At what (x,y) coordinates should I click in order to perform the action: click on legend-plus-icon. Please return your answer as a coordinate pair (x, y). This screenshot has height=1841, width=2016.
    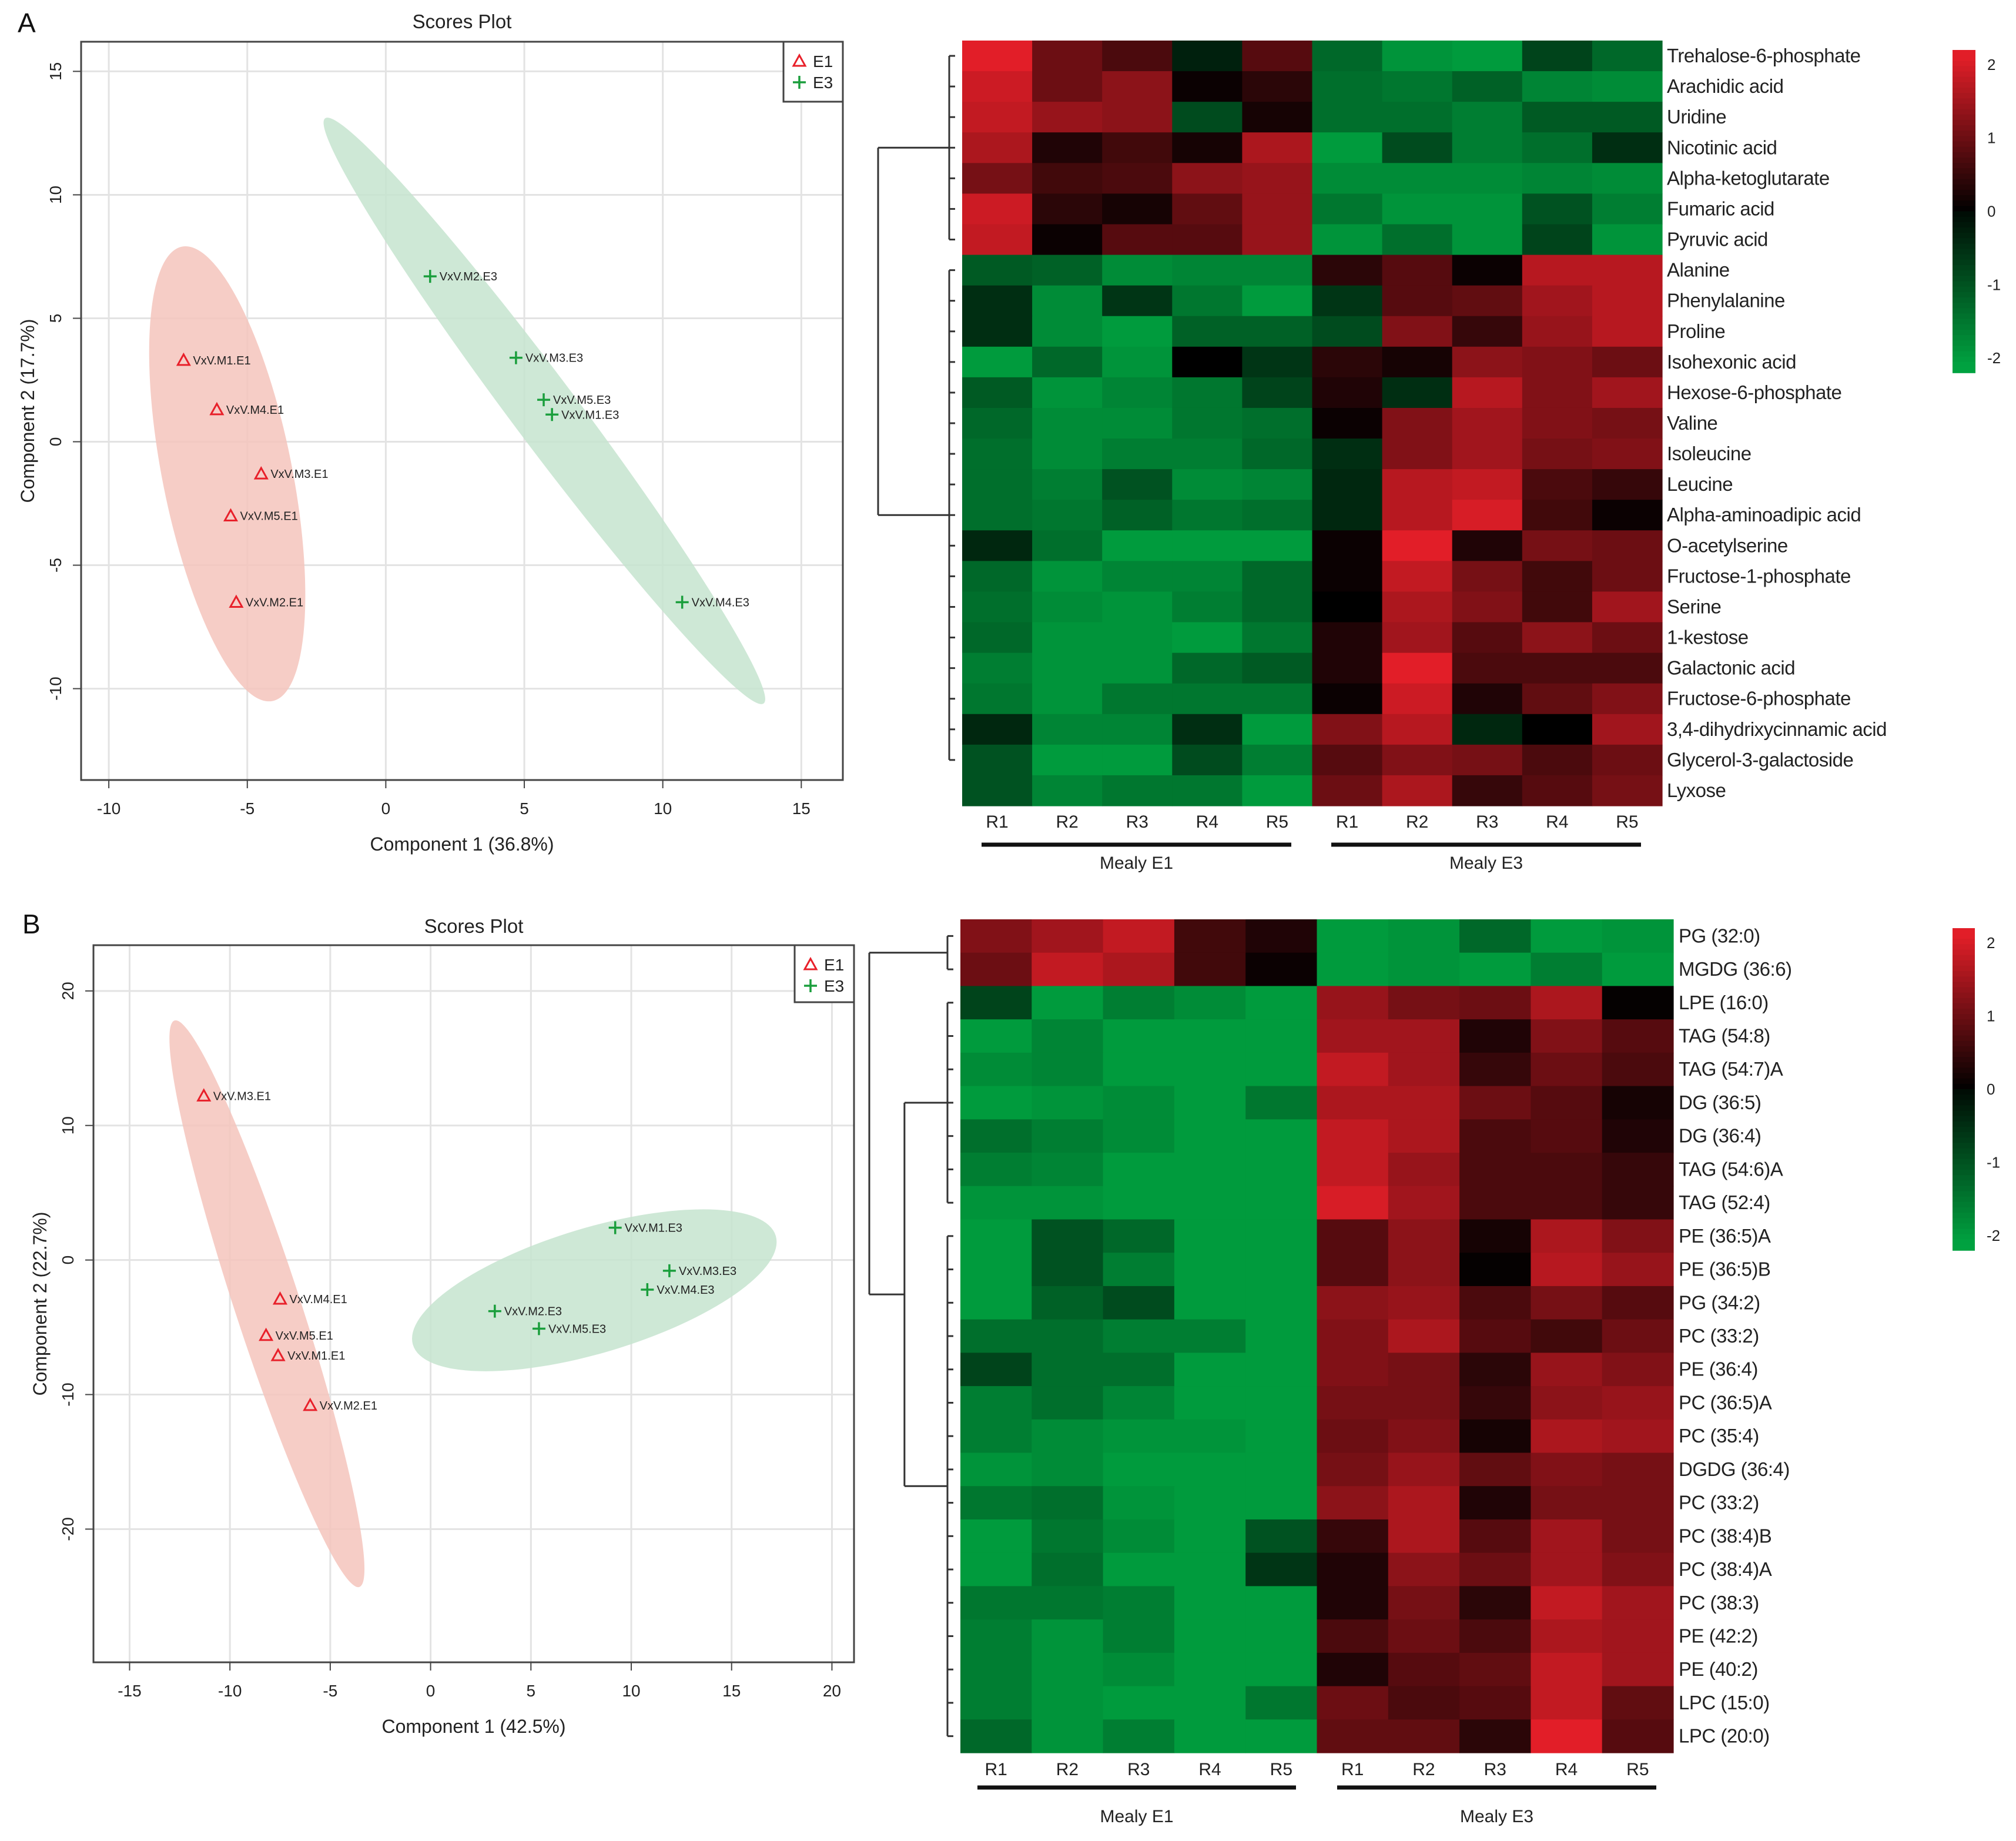
    Looking at the image, I should click on (810, 985).